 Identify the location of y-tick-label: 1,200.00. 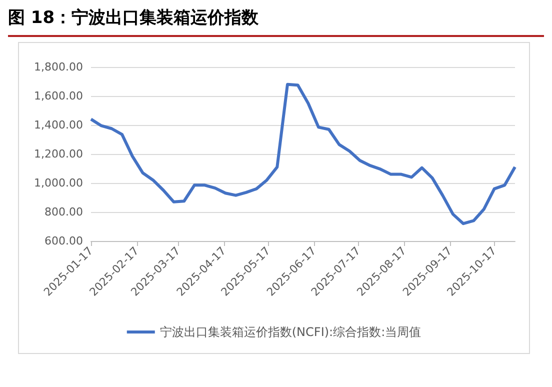
(58, 154).